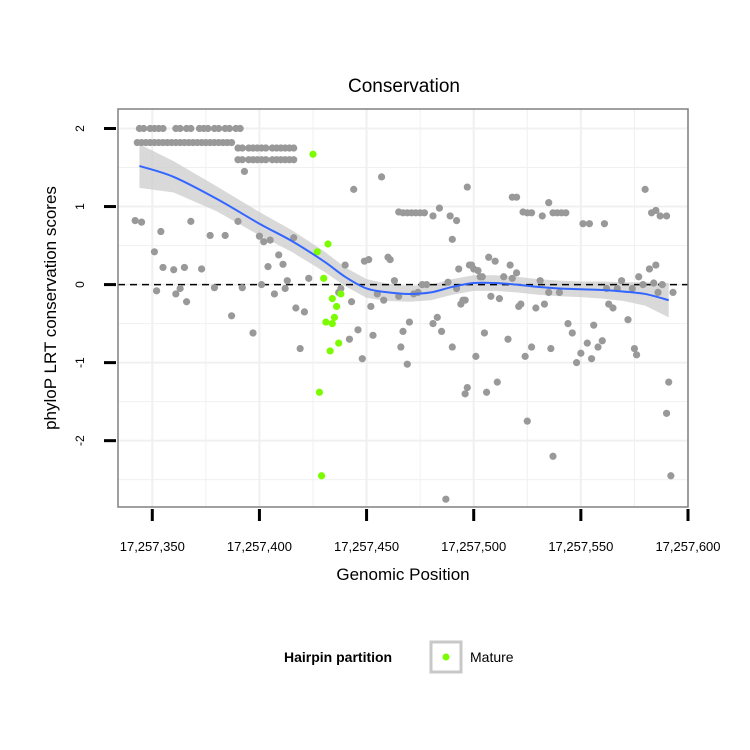 Image resolution: width=750 pixels, height=750 pixels. I want to click on y-tick-label: 1, so click(80, 206).